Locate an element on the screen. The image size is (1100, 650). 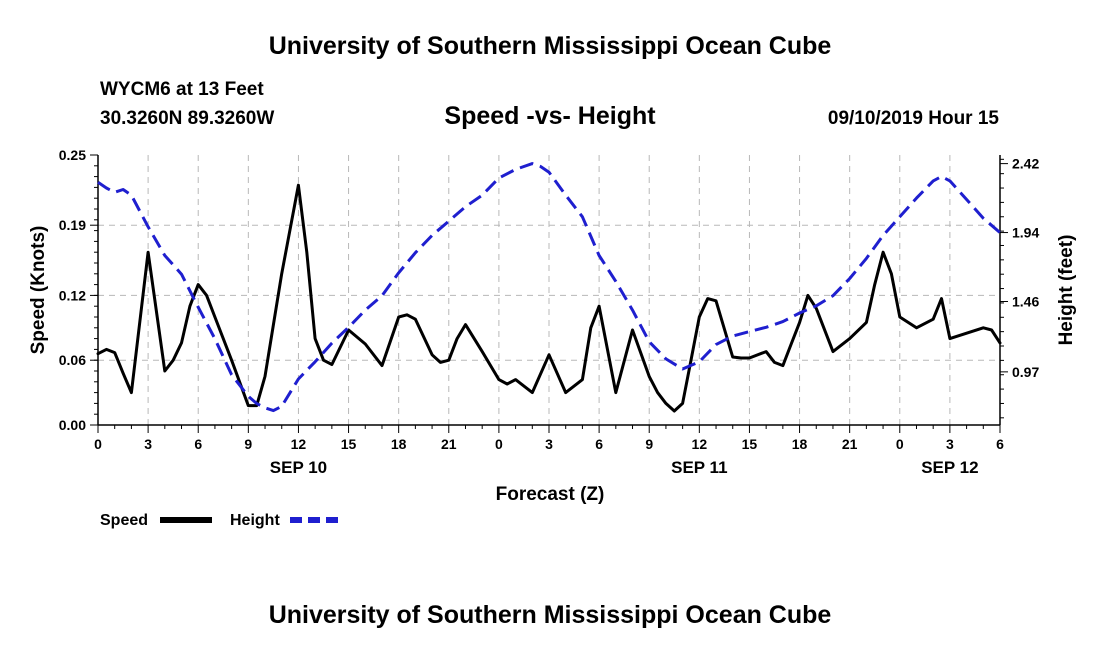
y-left-tick-label: 0.06 is located at coordinates (72, 360).